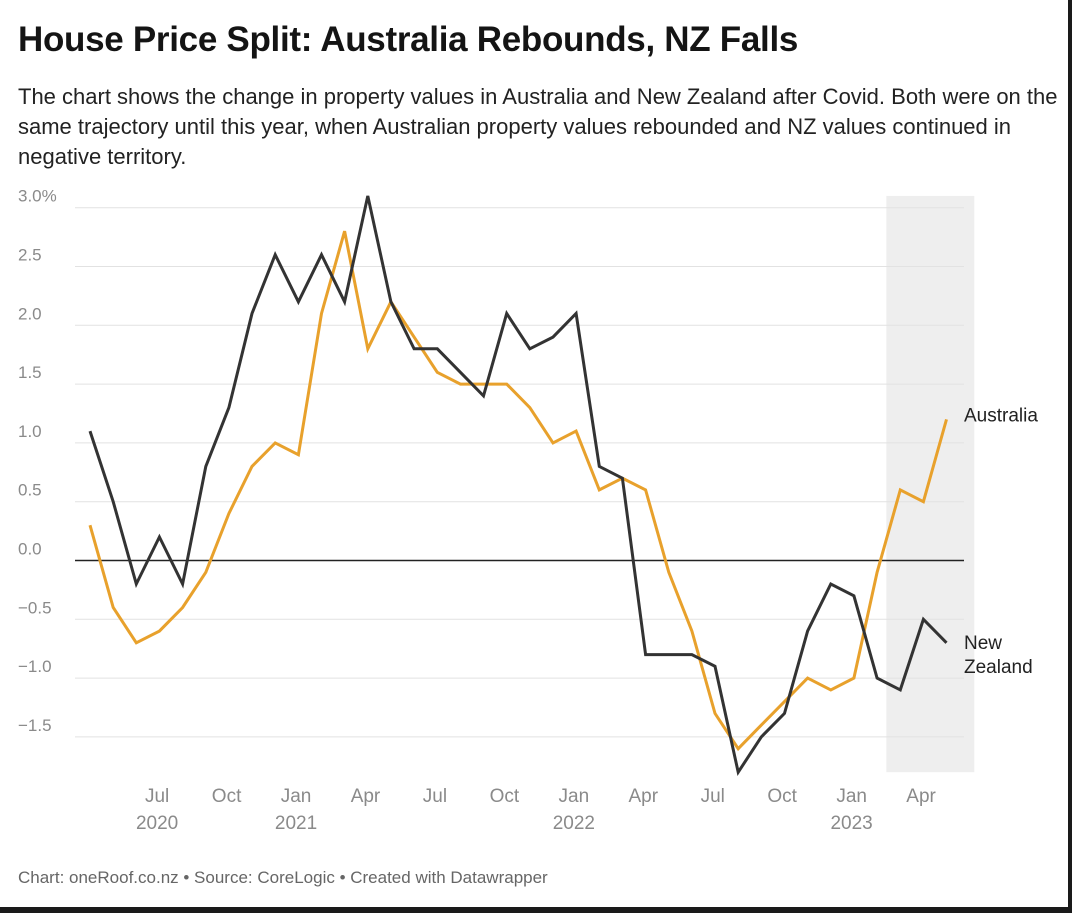 The width and height of the screenshot is (1072, 913). I want to click on y-tick-label: 2.0, so click(30, 313).